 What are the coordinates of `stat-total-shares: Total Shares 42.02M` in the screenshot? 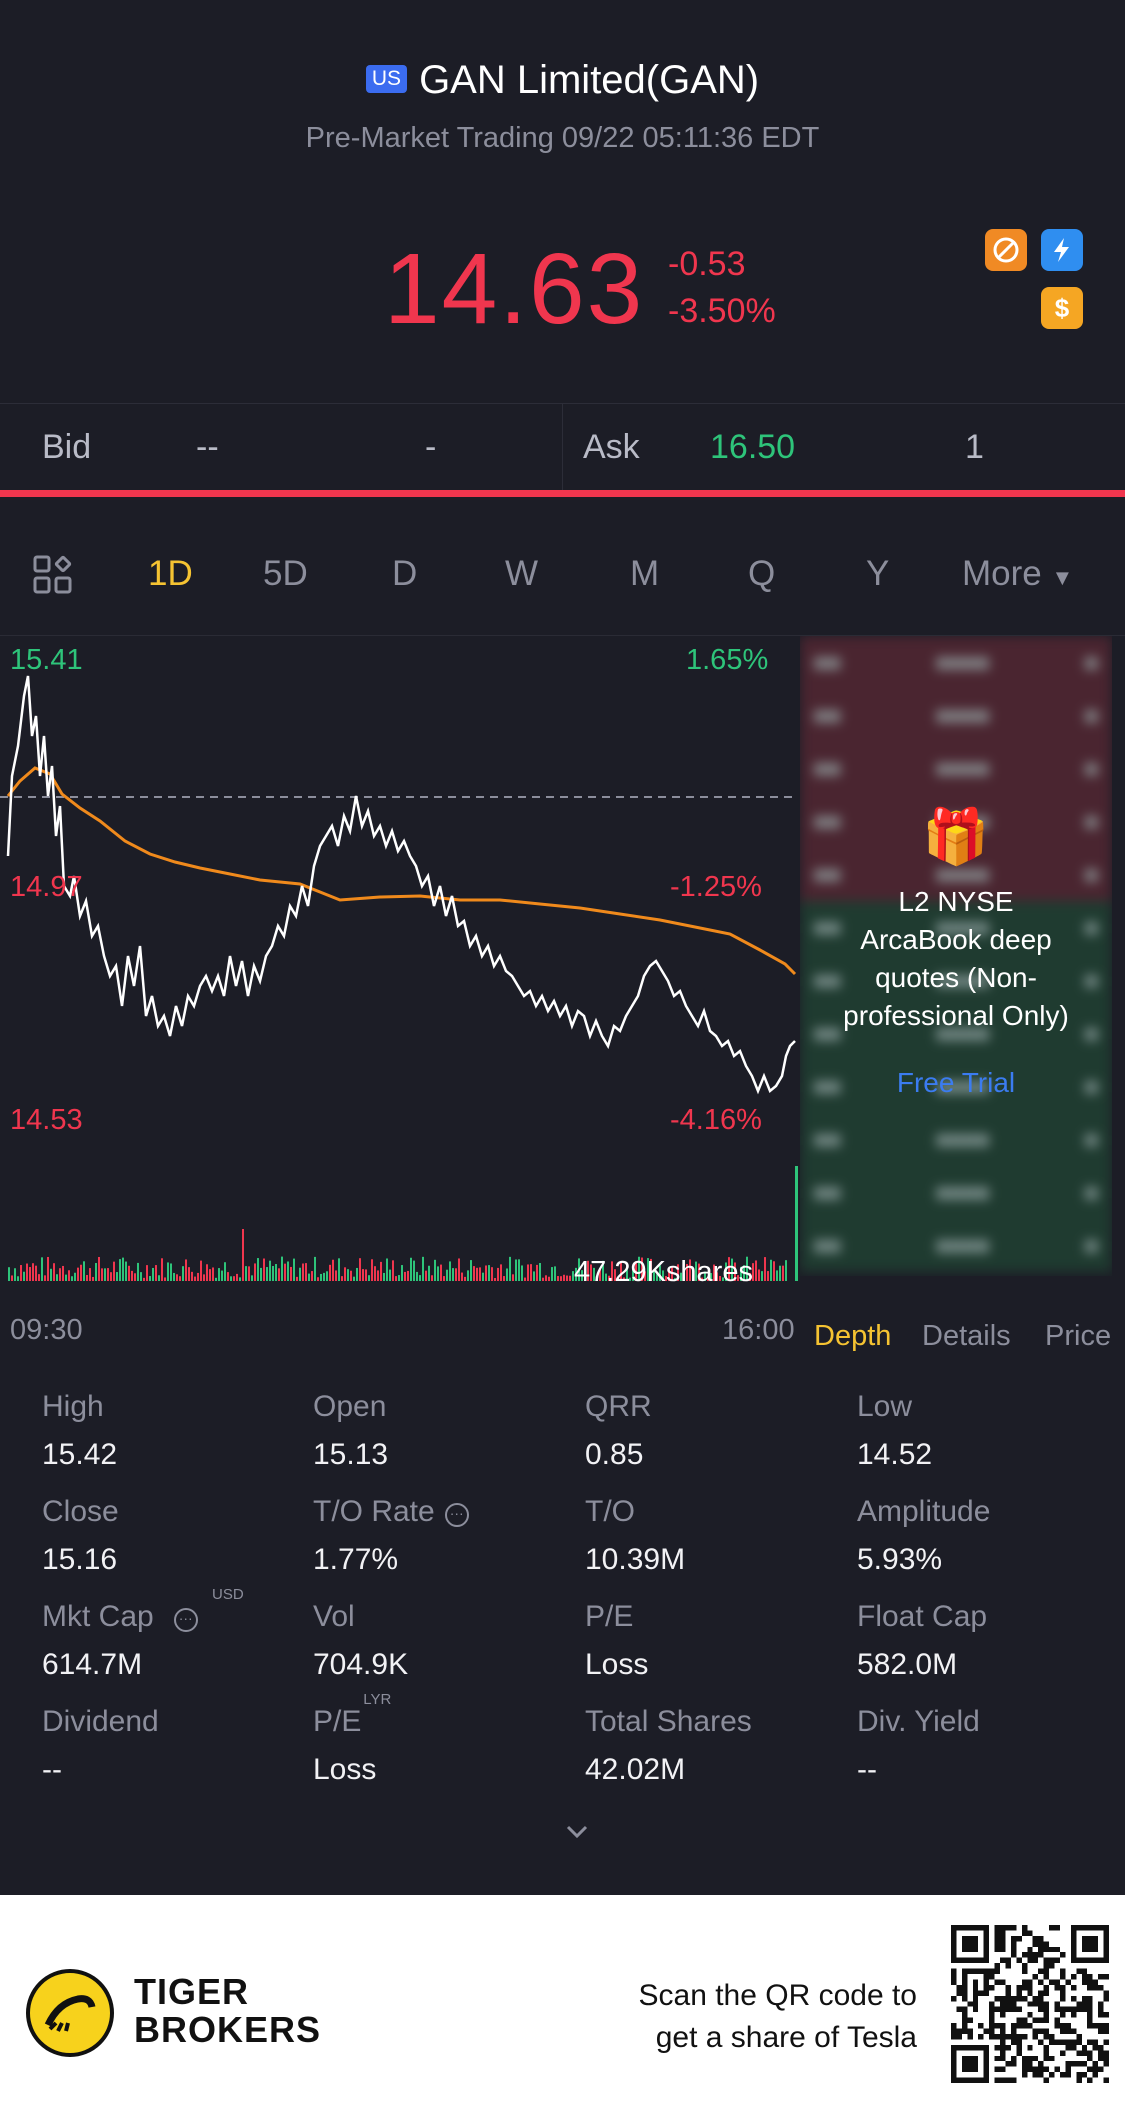 It's located at (668, 1745).